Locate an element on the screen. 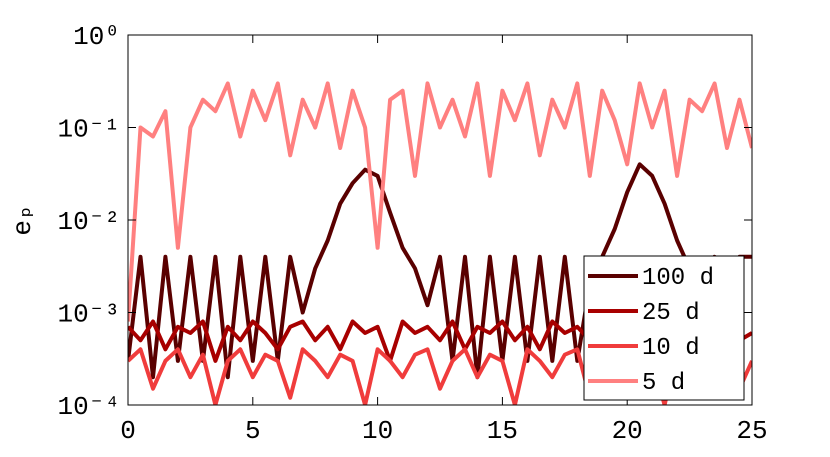 The width and height of the screenshot is (830, 457). legend-label: 25 d is located at coordinates (671, 313).